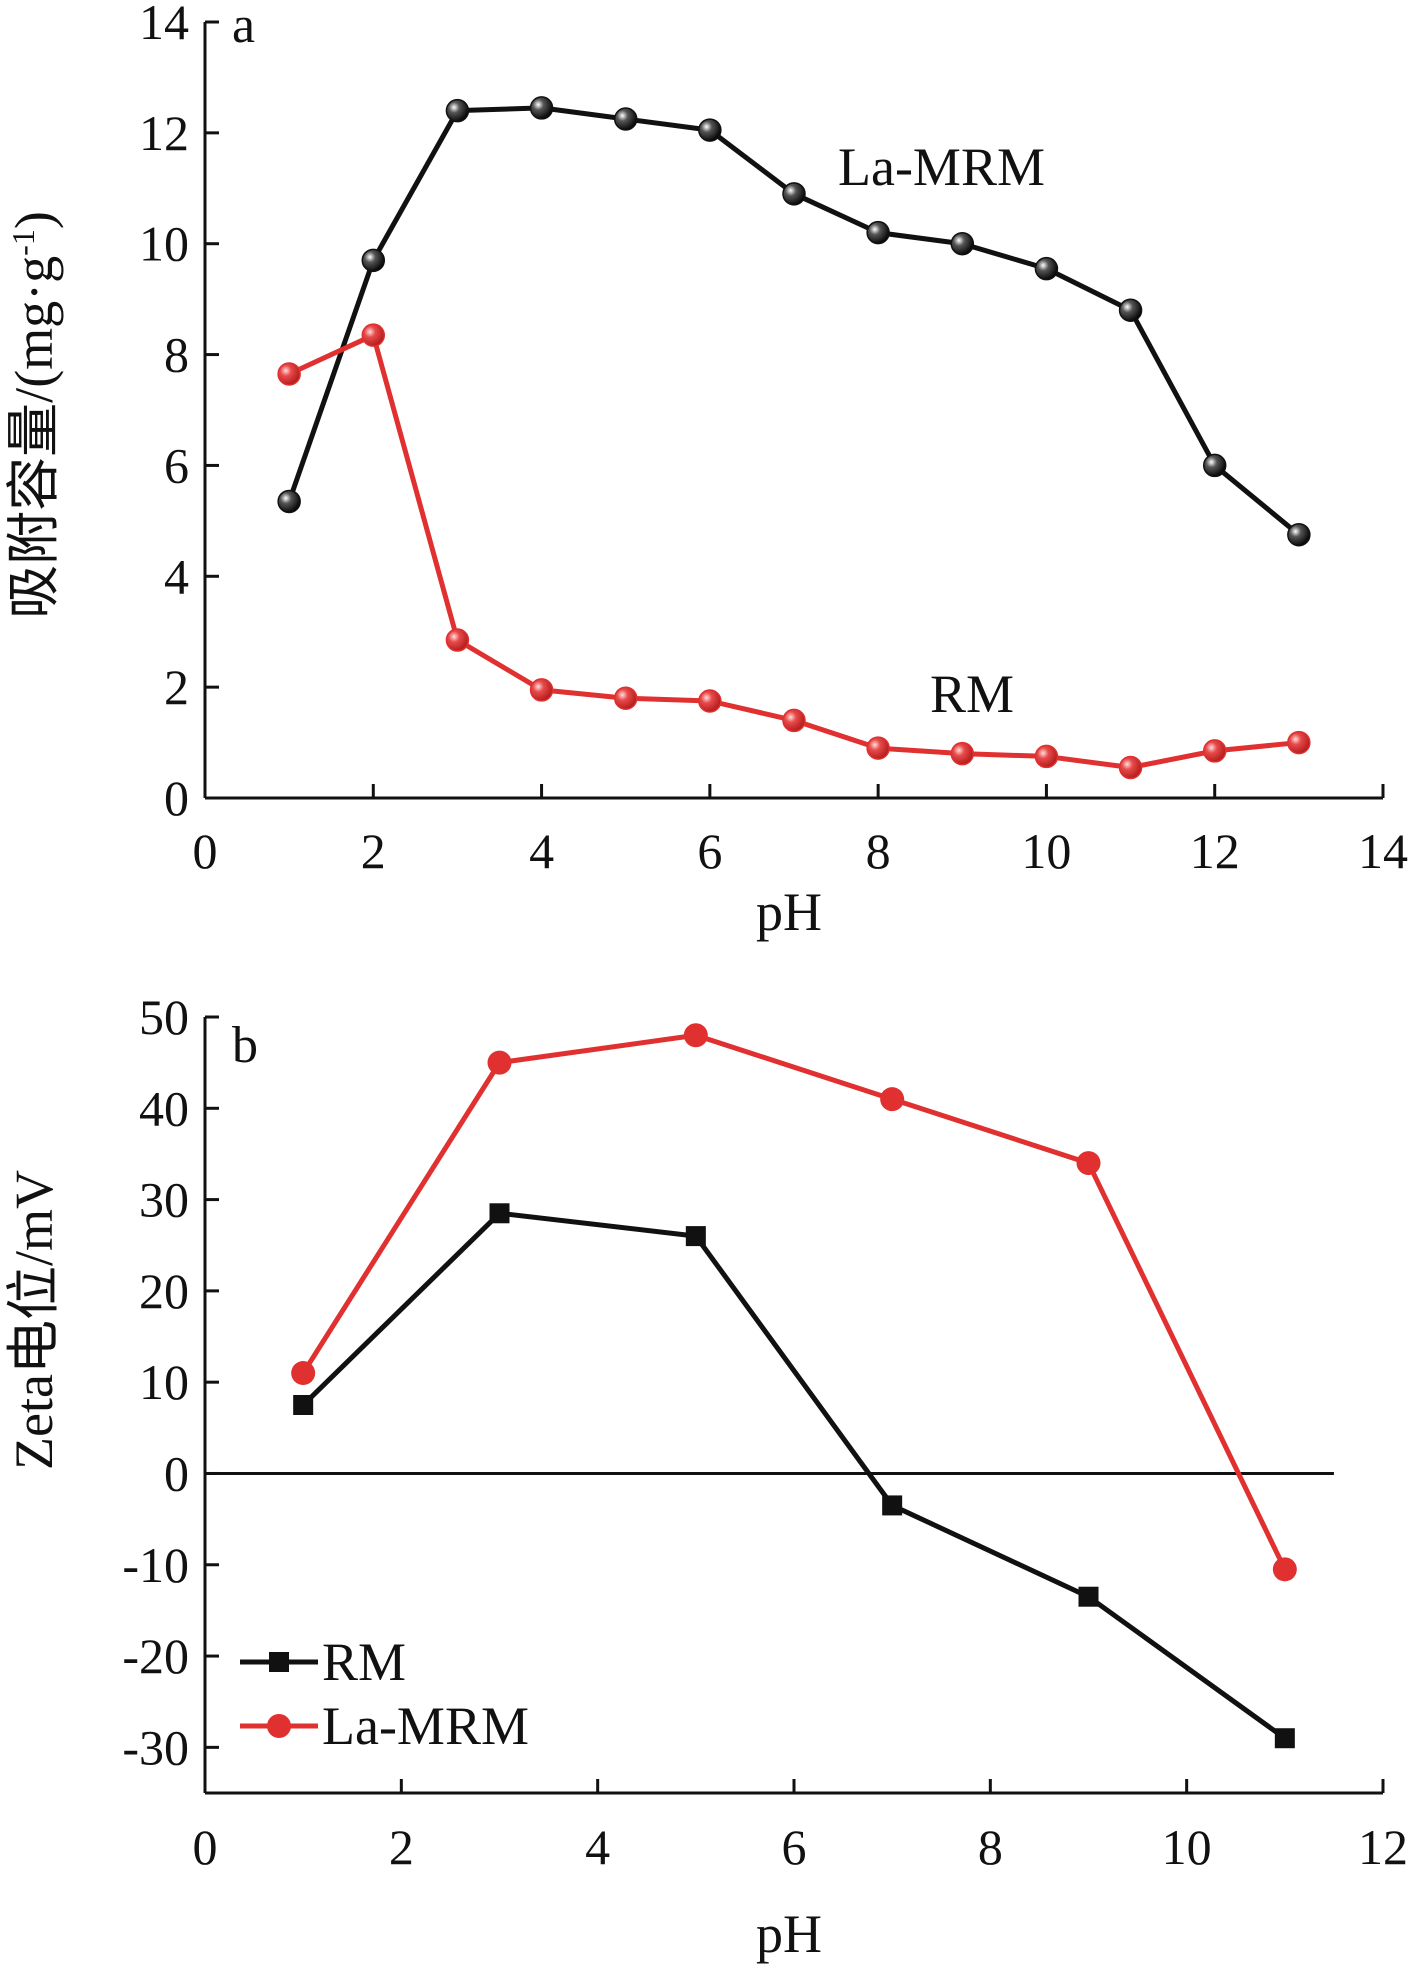 The image size is (1417, 1972). What do you see at coordinates (373, 851) in the screenshot?
I see `x-tick-label-a: 2` at bounding box center [373, 851].